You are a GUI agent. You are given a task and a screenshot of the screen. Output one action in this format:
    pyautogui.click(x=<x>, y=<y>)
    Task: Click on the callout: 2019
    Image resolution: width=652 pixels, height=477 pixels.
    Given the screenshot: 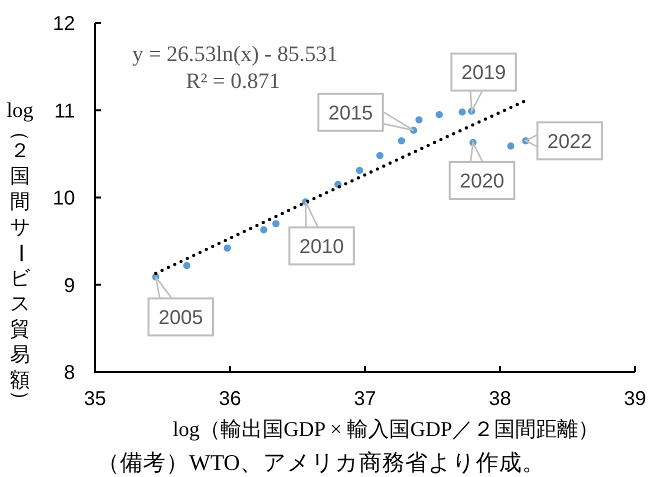 What is the action you would take?
    pyautogui.click(x=483, y=83)
    